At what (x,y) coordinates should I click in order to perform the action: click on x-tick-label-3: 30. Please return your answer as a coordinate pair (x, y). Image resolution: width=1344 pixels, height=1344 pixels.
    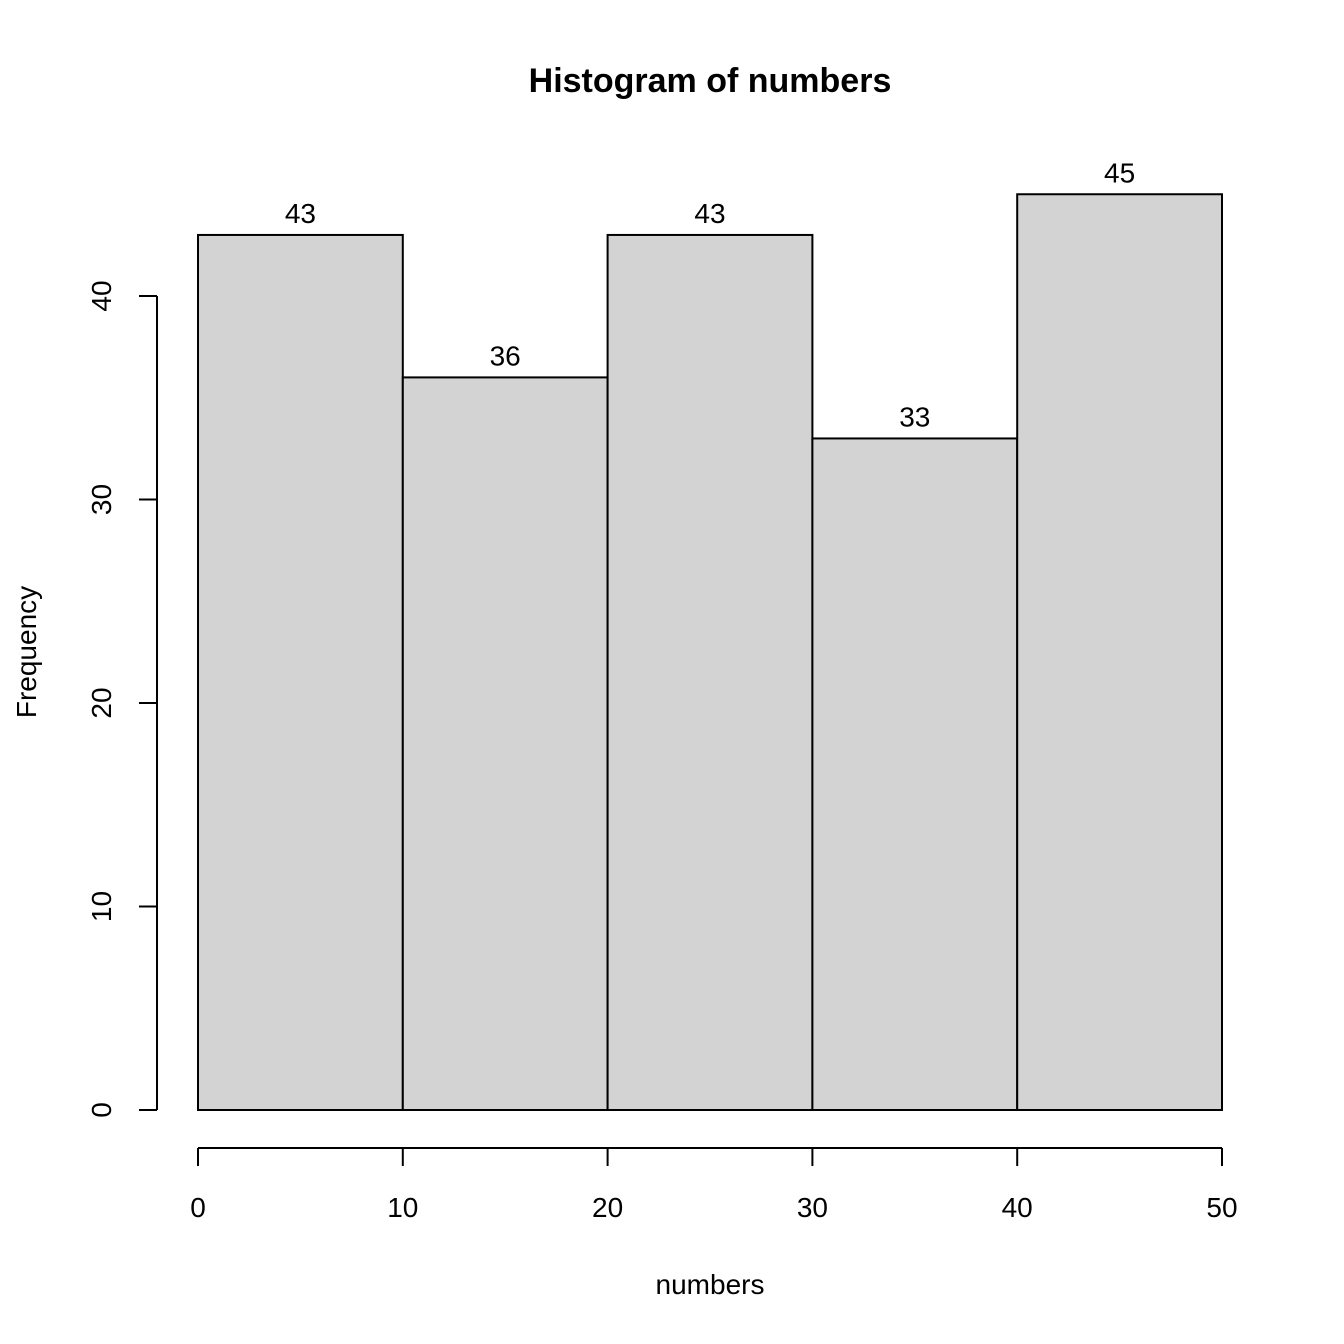
    Looking at the image, I should click on (812, 1207).